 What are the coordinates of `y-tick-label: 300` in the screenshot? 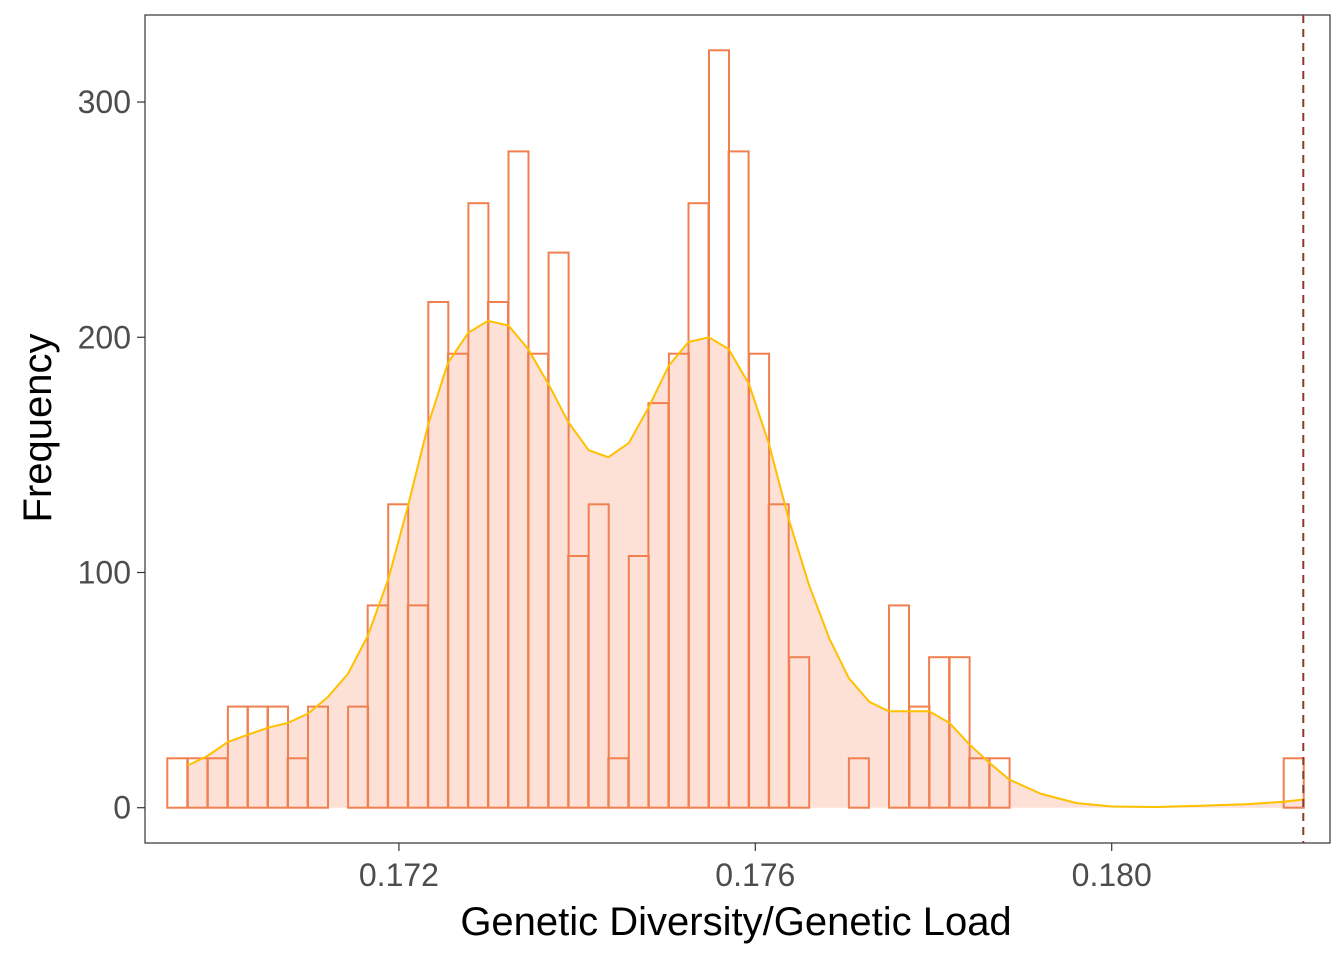 It's located at (104, 102).